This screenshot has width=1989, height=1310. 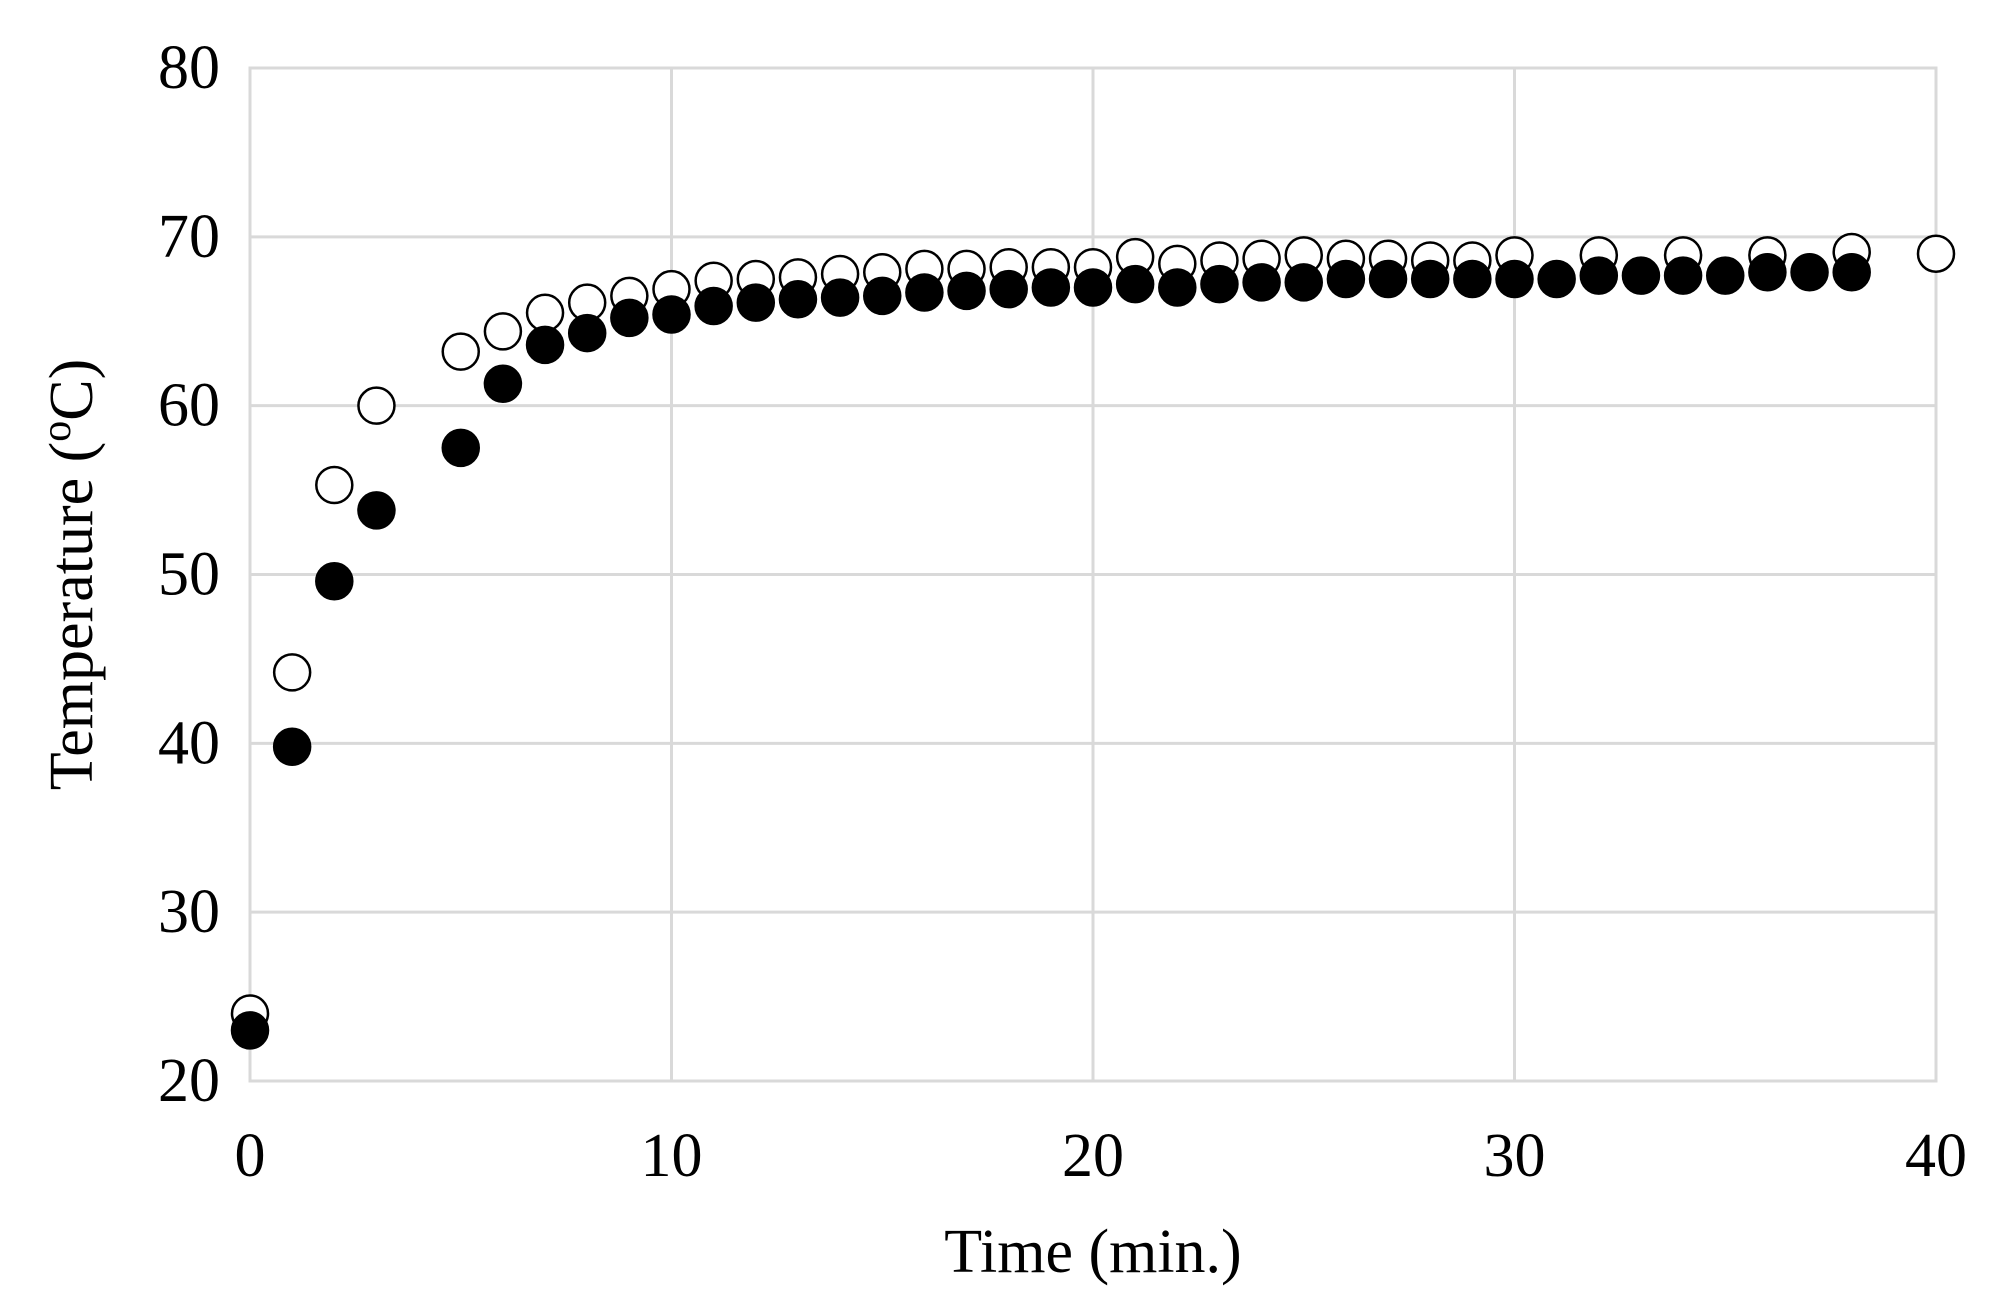 What do you see at coordinates (189, 912) in the screenshot?
I see `y-tick-label: 30` at bounding box center [189, 912].